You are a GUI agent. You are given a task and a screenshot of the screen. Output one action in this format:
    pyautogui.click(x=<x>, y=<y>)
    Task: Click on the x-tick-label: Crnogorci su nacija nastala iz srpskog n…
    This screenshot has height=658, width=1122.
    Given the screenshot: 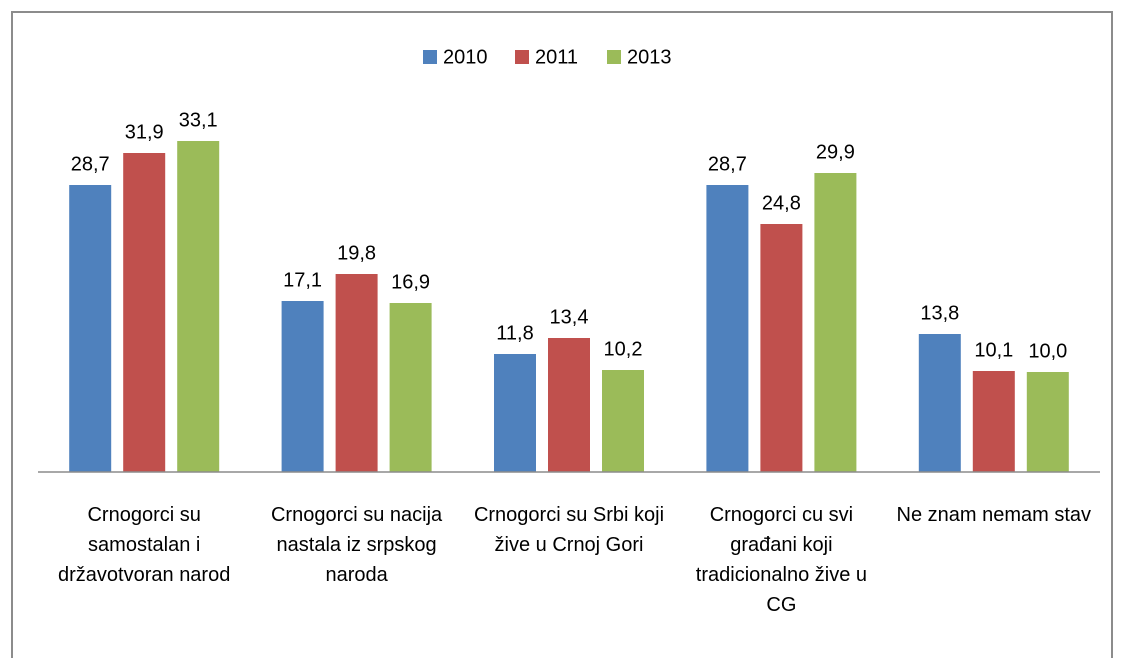 What is the action you would take?
    pyautogui.click(x=356, y=545)
    